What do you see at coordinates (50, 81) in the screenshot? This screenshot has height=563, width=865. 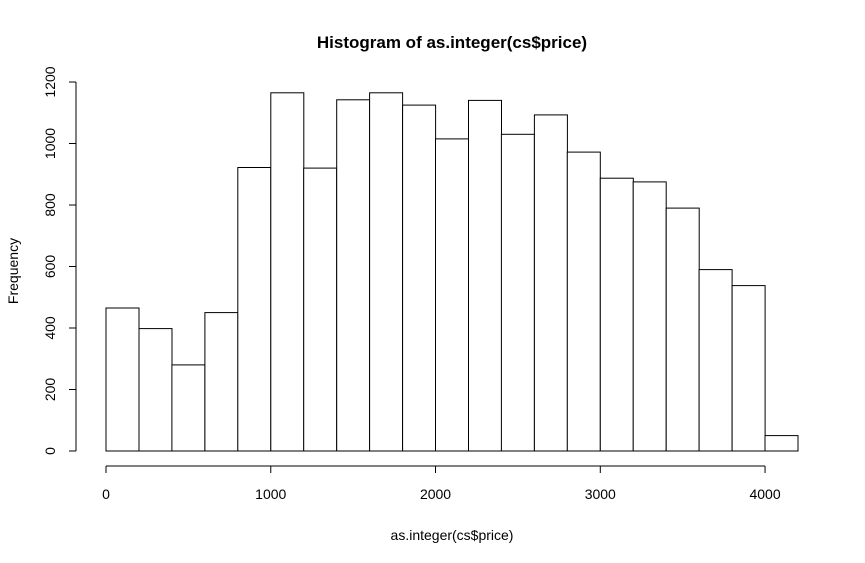 I see `y-tick-label: 1200` at bounding box center [50, 81].